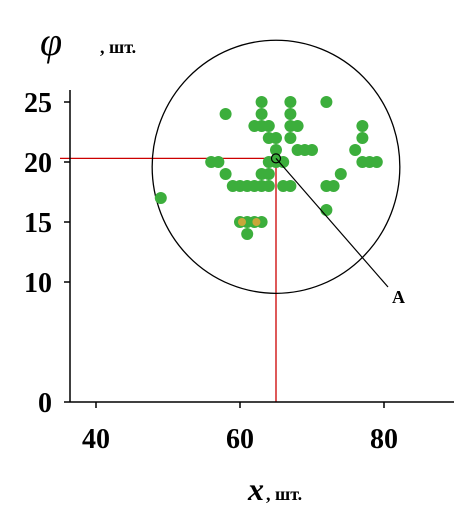  Describe the element at coordinates (284, 494) in the screenshot. I see `x-axis-unit: , шт.` at that location.